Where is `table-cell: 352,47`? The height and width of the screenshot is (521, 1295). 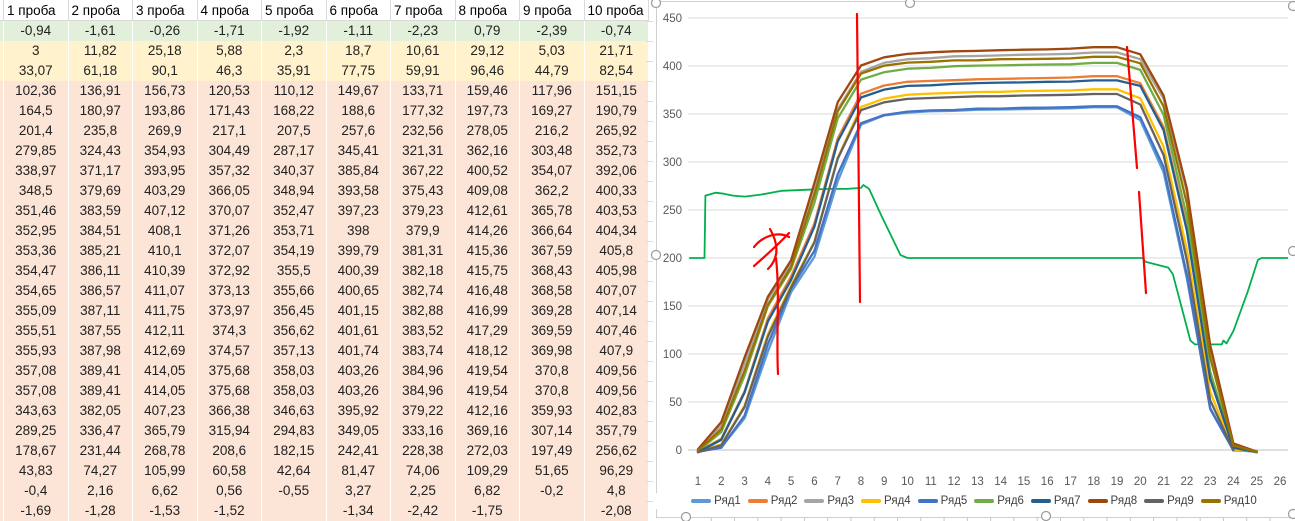
table-cell: 352,47 is located at coordinates (294, 211).